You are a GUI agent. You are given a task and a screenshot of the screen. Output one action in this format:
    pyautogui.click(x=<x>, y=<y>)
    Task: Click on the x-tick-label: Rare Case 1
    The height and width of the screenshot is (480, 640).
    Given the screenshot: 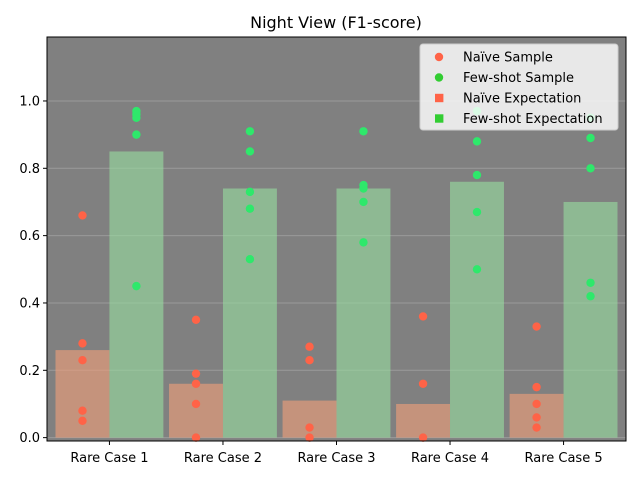 What is the action you would take?
    pyautogui.click(x=109, y=458)
    